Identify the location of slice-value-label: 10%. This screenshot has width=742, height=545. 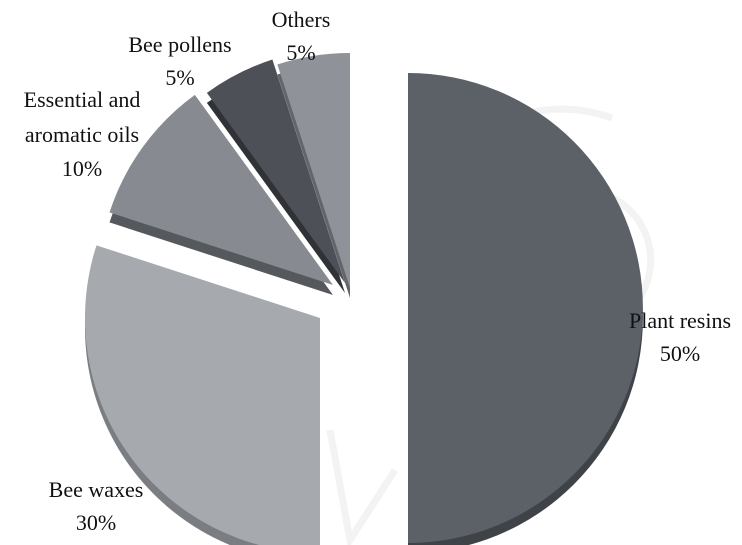
(82, 168).